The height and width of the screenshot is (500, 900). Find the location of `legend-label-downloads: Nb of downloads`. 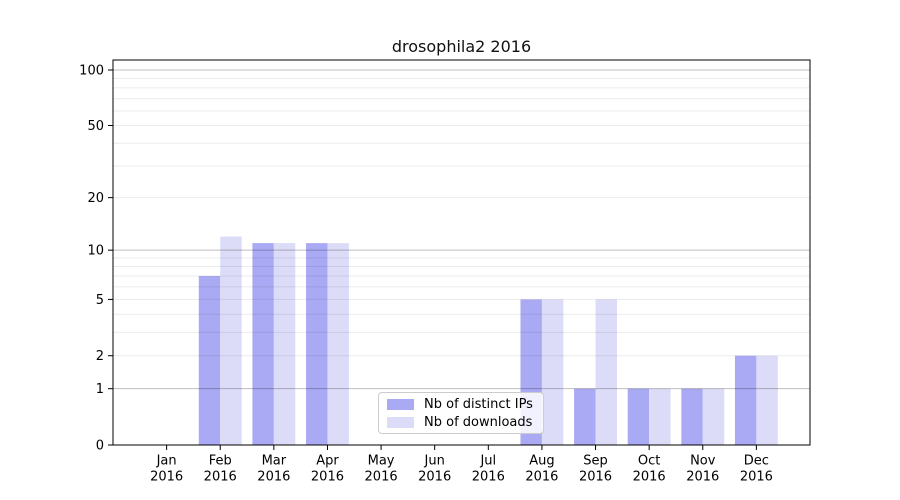

legend-label-downloads: Nb of downloads is located at coordinates (478, 422).